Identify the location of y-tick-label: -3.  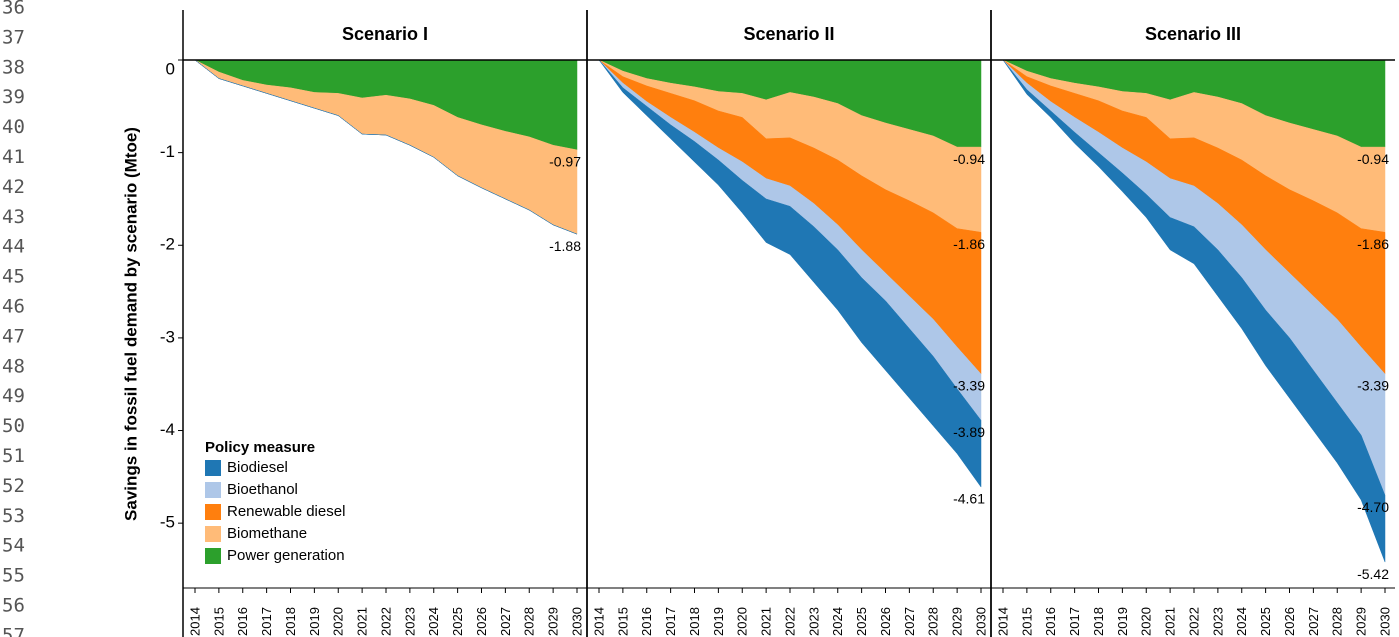
(167, 336).